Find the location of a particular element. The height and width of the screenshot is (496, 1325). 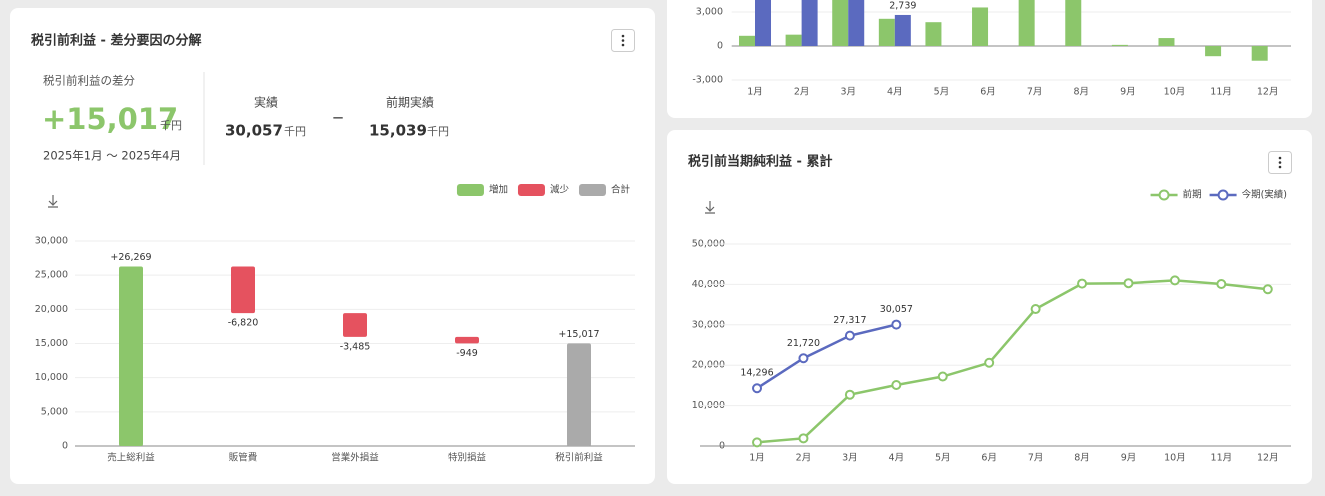

card-title: 税引前利益 - 差分要因の分解 is located at coordinates (116, 41).